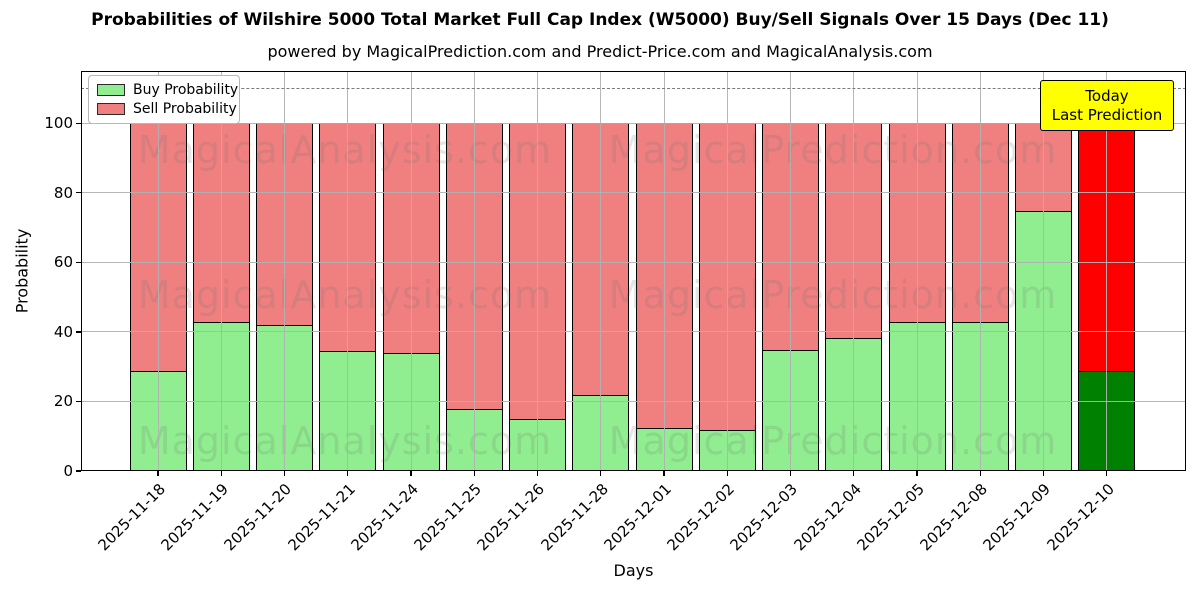  What do you see at coordinates (68, 471) in the screenshot?
I see `y-tick-label: 0` at bounding box center [68, 471].